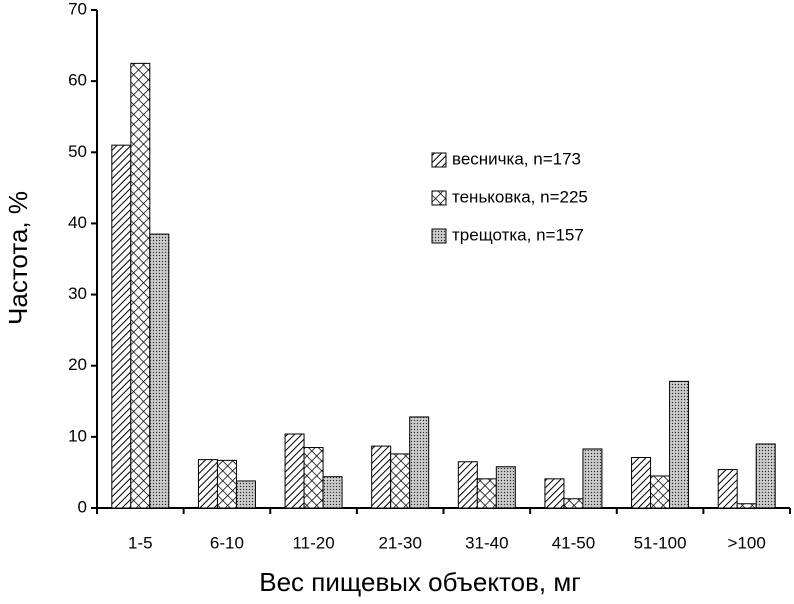 Image resolution: width=794 pixels, height=604 pixels. What do you see at coordinates (516, 158) in the screenshot?
I see `legend-label: весничка, n=173` at bounding box center [516, 158].